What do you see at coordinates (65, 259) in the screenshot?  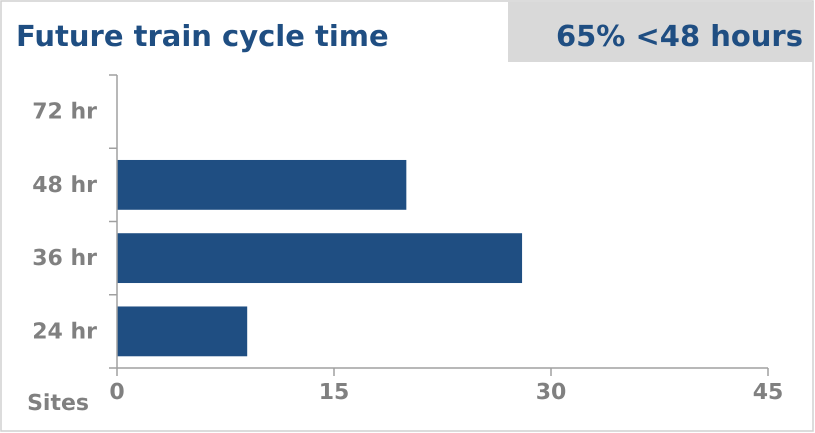 I see `y-tick-label: 36 hr` at bounding box center [65, 259].